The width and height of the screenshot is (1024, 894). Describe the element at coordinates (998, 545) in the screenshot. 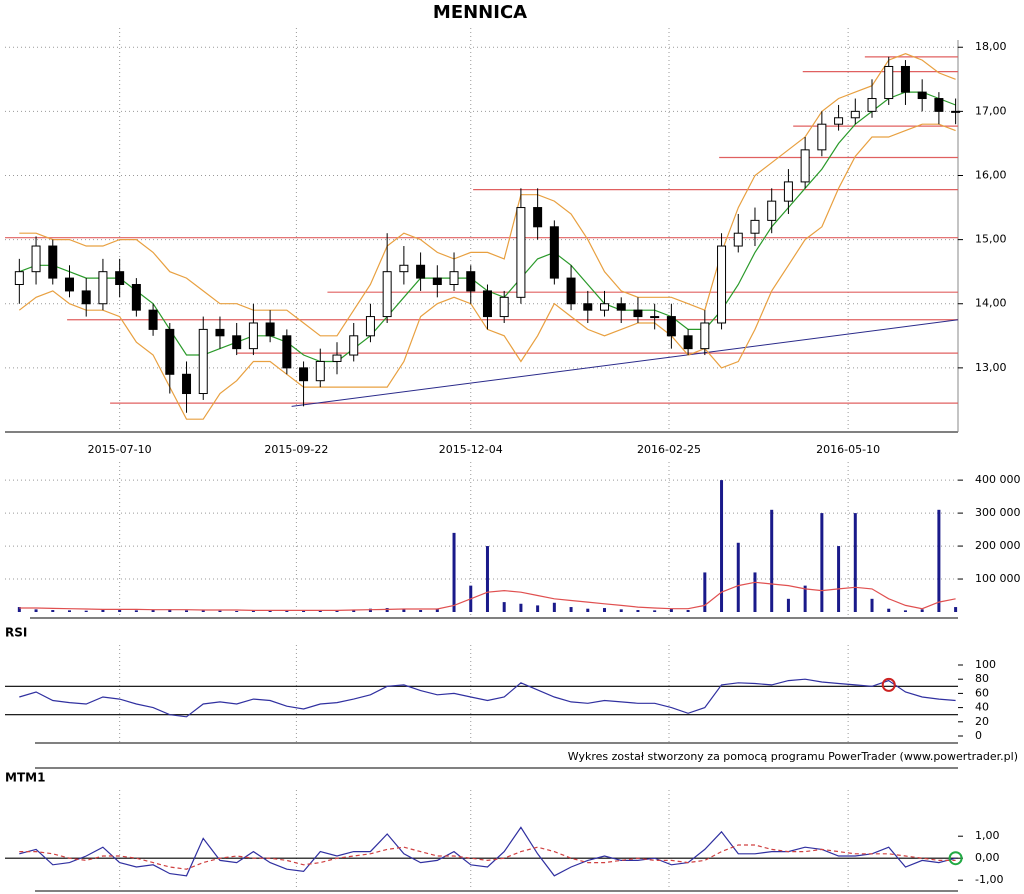

I see `y-tick-label: 200 000` at that location.